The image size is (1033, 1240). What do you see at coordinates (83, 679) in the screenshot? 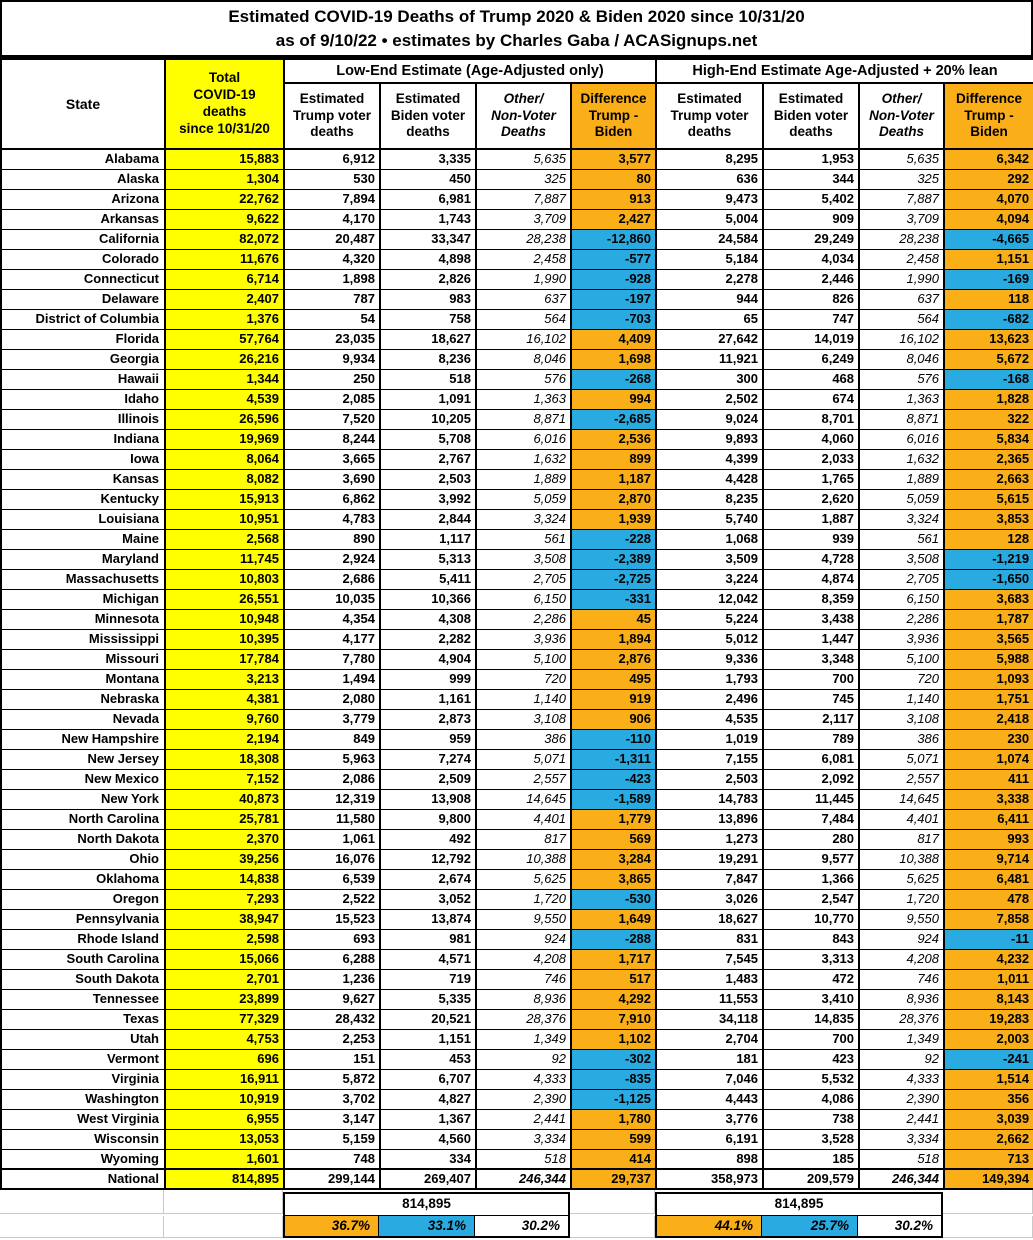
I see `cell-state: Montana` at bounding box center [83, 679].